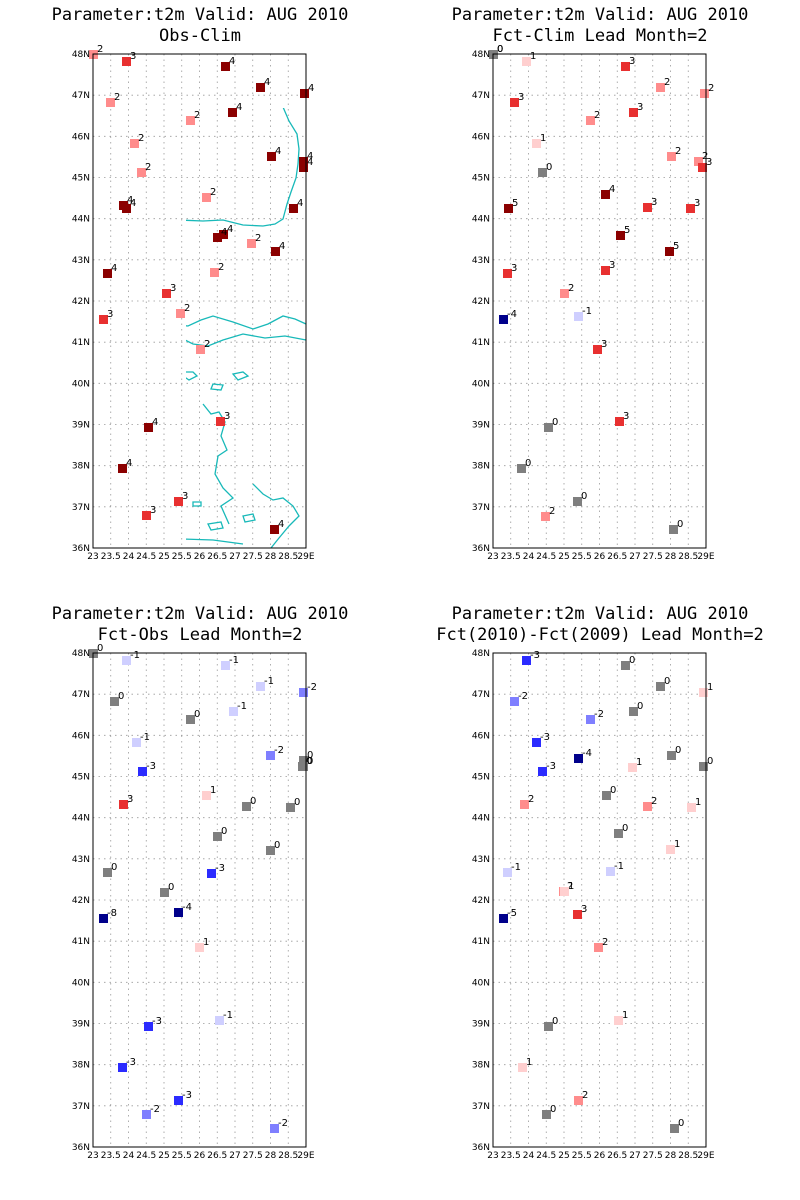 This screenshot has height=1200, width=800. What do you see at coordinates (481, 467) in the screenshot?
I see `lat-tick-label: 38N` at bounding box center [481, 467].